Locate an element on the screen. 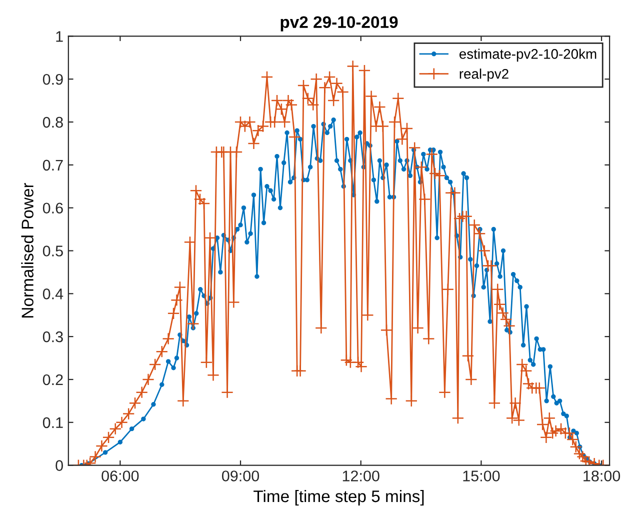 The height and width of the screenshot is (517, 622). x-tick-label: 18:00 is located at coordinates (602, 476).